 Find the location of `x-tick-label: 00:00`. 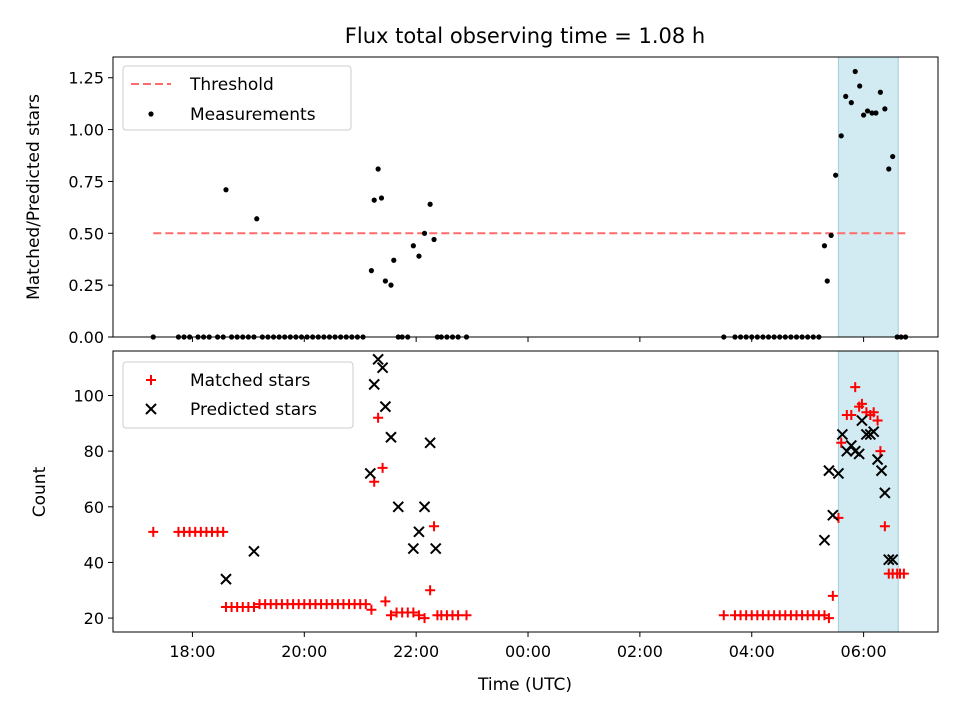

x-tick-label: 00:00 is located at coordinates (528, 651).